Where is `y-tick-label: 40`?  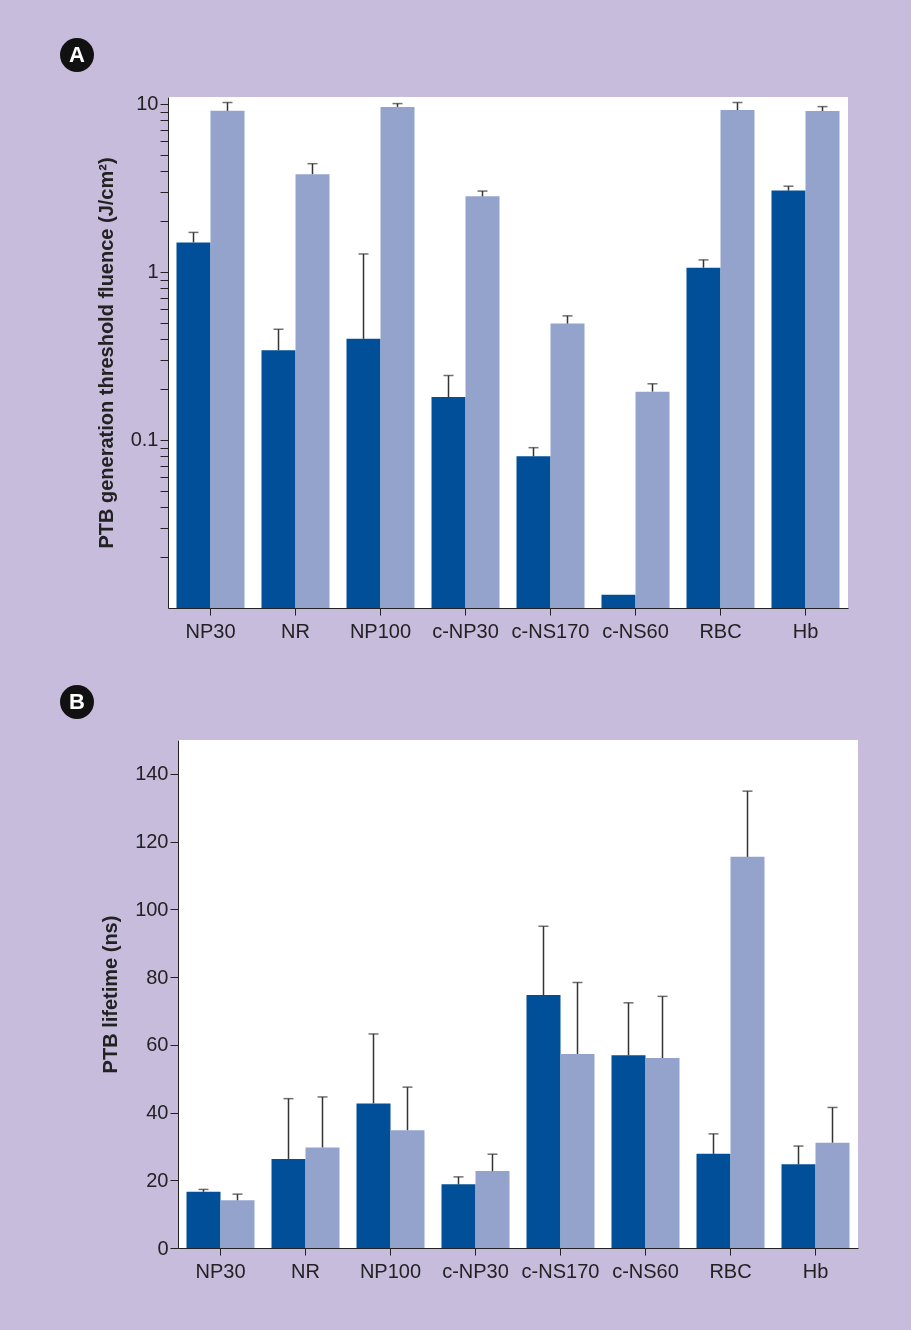 y-tick-label: 40 is located at coordinates (157, 1112).